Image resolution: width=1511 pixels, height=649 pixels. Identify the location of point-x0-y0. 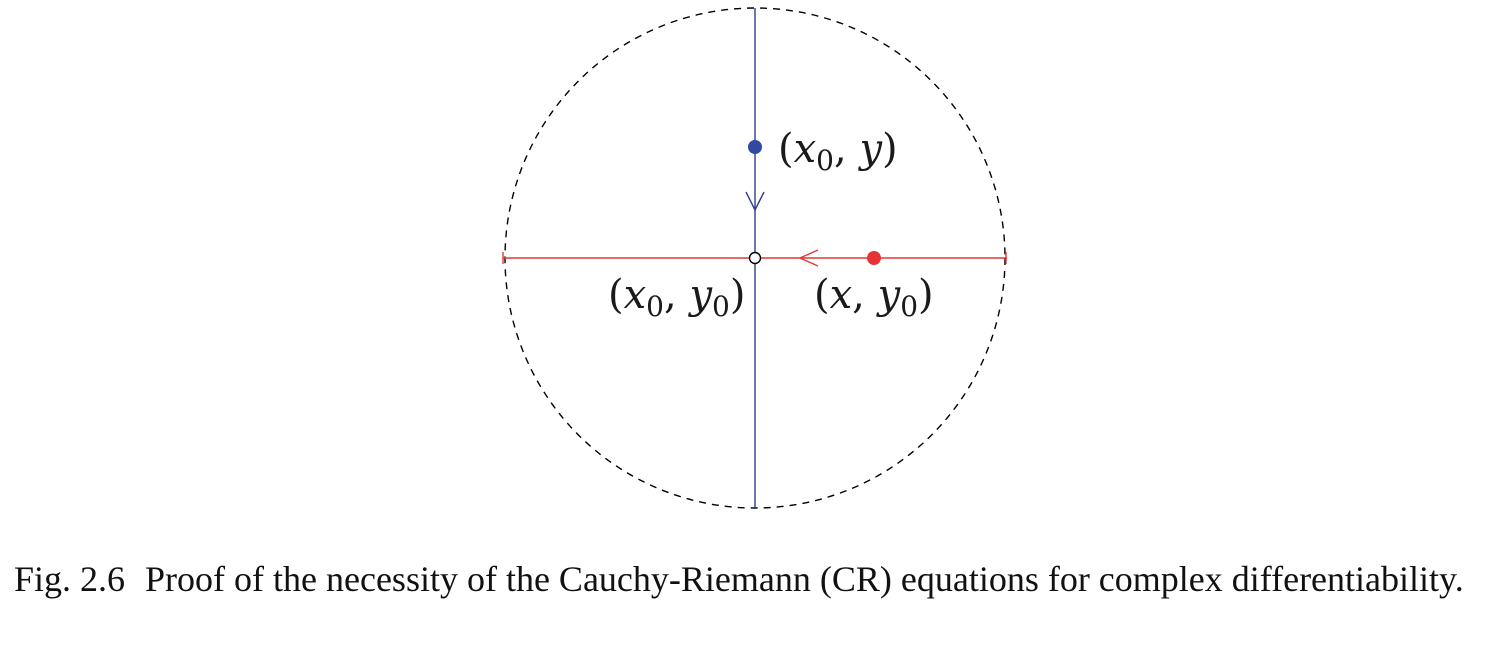
(755, 258).